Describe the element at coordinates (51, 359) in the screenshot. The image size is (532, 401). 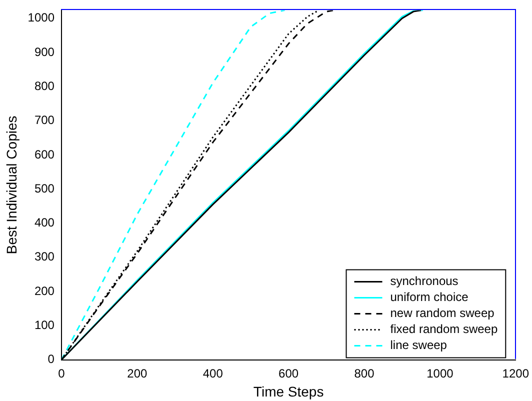
I see `y-tick-label: 0` at that location.